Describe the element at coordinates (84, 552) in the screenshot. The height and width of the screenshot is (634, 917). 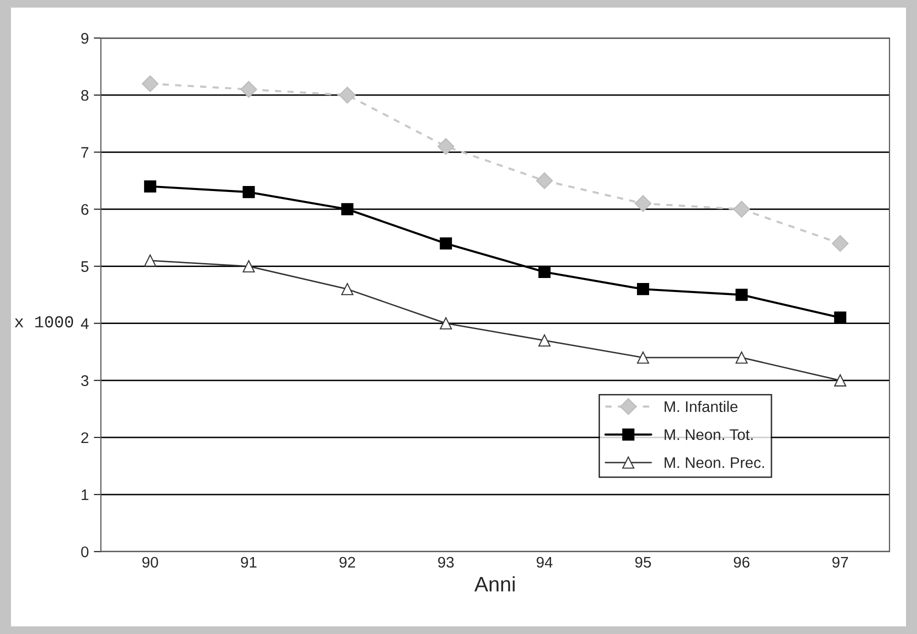
I see `y-tick-label: 0` at that location.